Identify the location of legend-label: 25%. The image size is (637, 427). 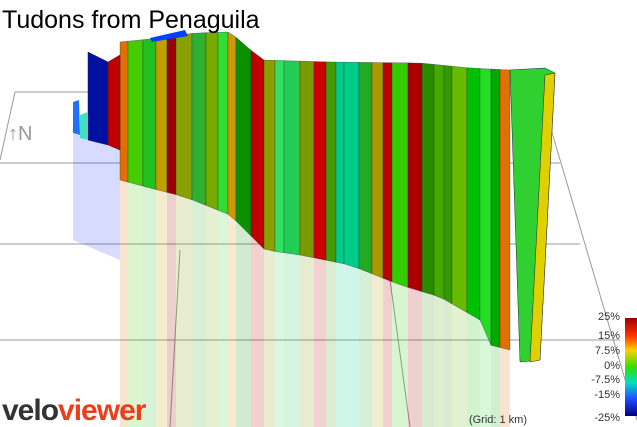
(609, 317).